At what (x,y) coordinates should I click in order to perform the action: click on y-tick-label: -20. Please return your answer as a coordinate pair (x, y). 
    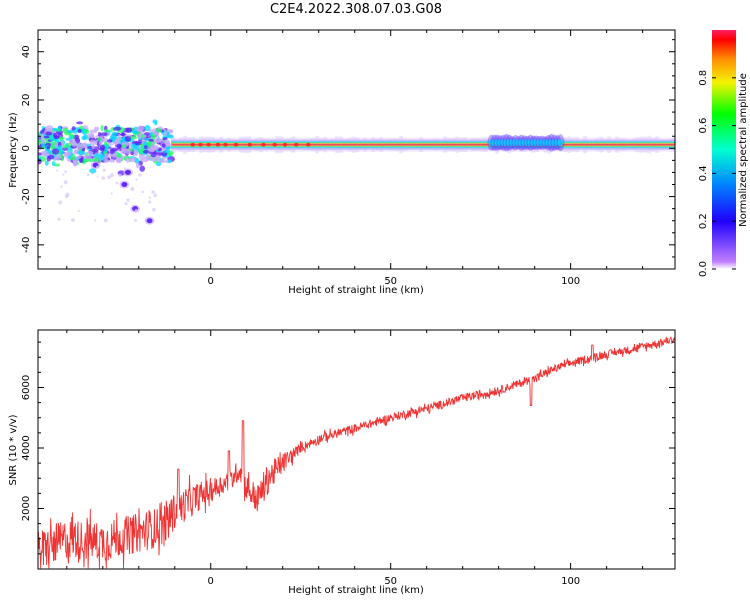
    Looking at the image, I should click on (26, 196).